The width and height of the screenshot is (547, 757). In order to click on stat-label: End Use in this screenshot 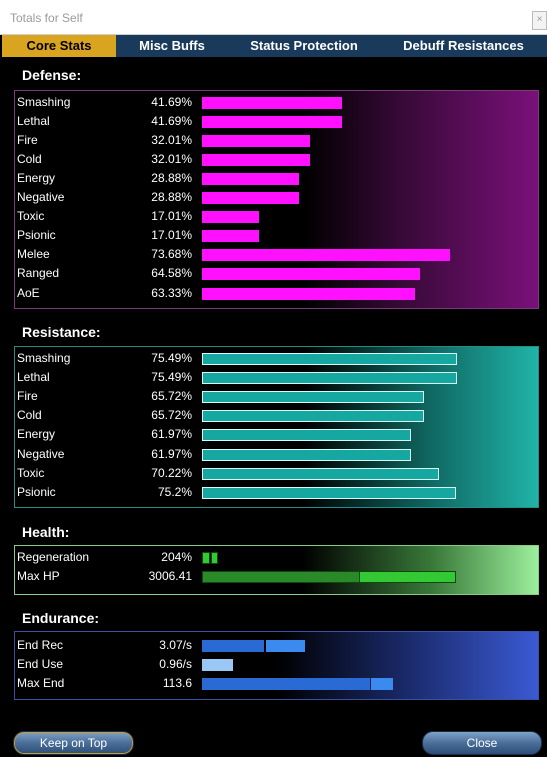, I will do `click(40, 664)`.